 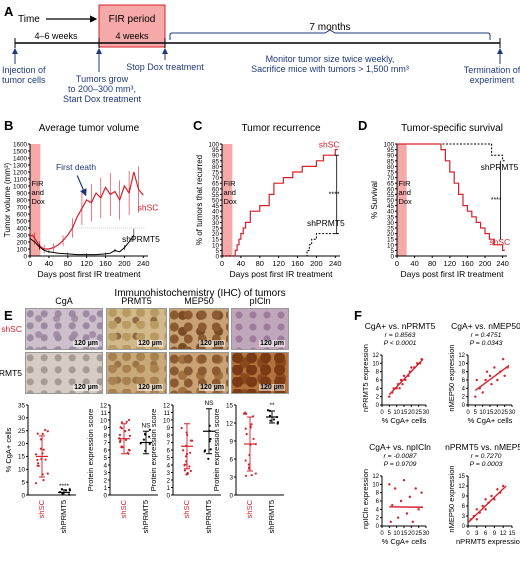 I want to click on y-axis-label: Protein expression score, so click(x=153, y=450).